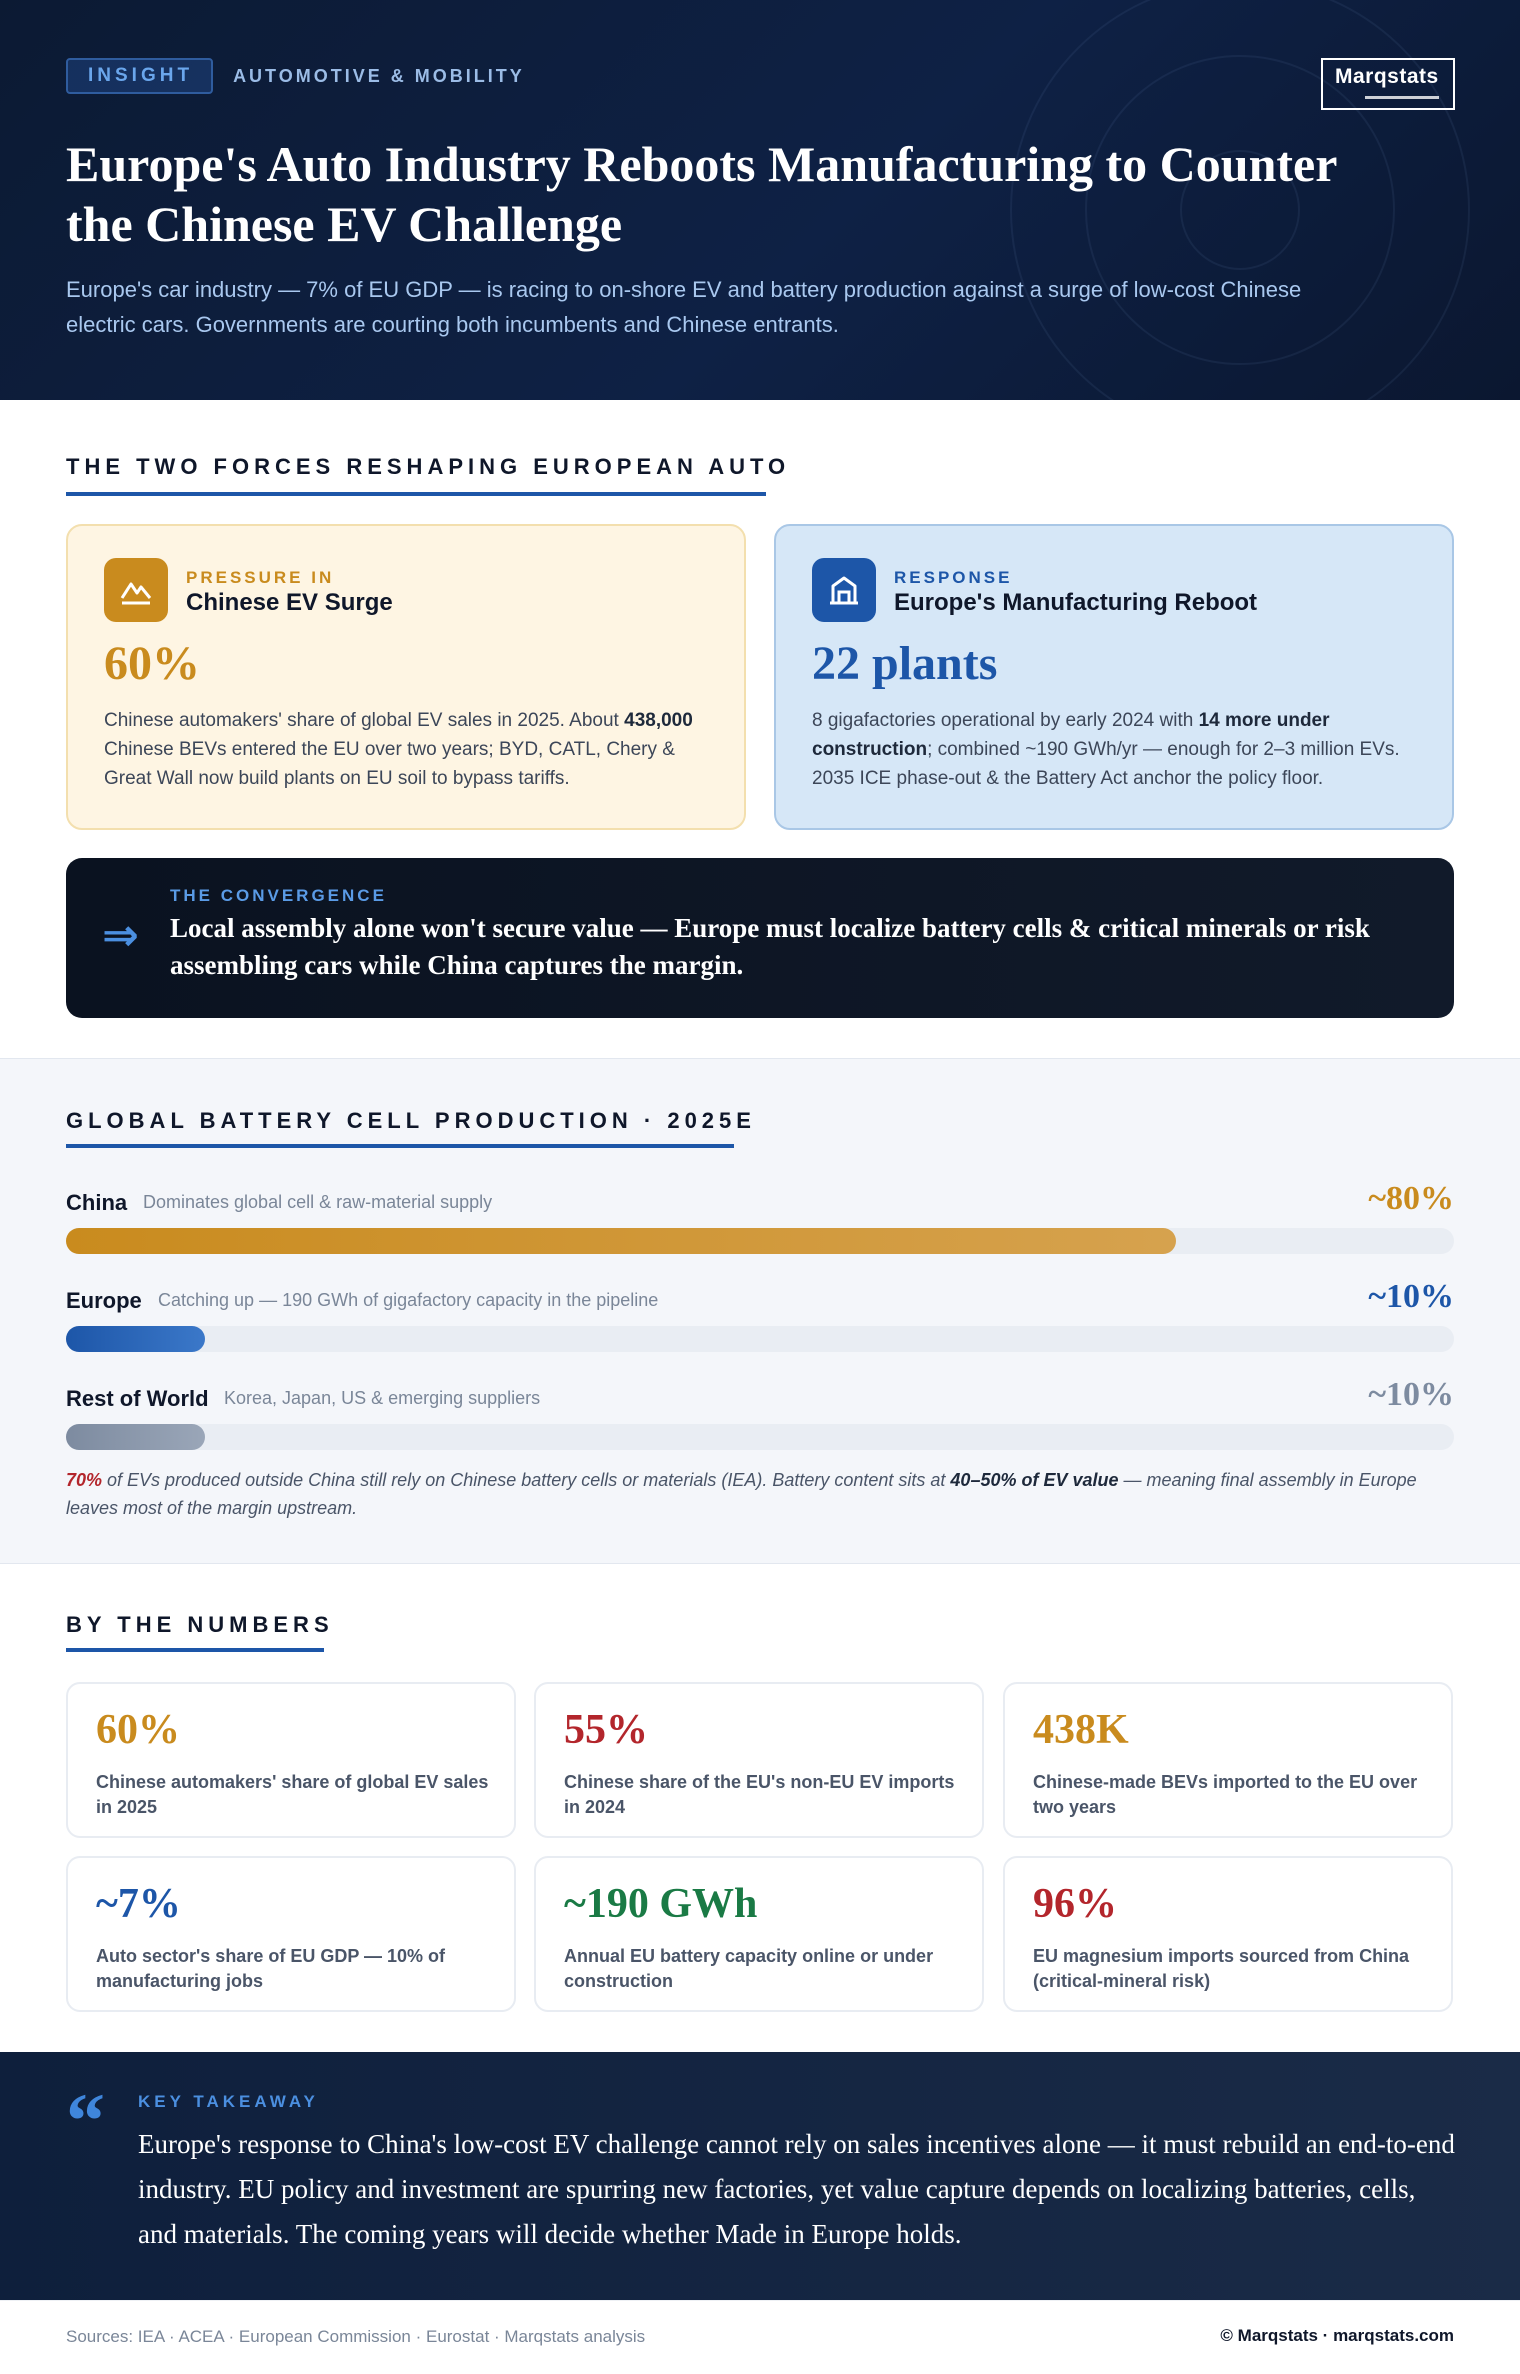 The image size is (1520, 2374). What do you see at coordinates (136, 590) in the screenshot?
I see `mountain-icon` at bounding box center [136, 590].